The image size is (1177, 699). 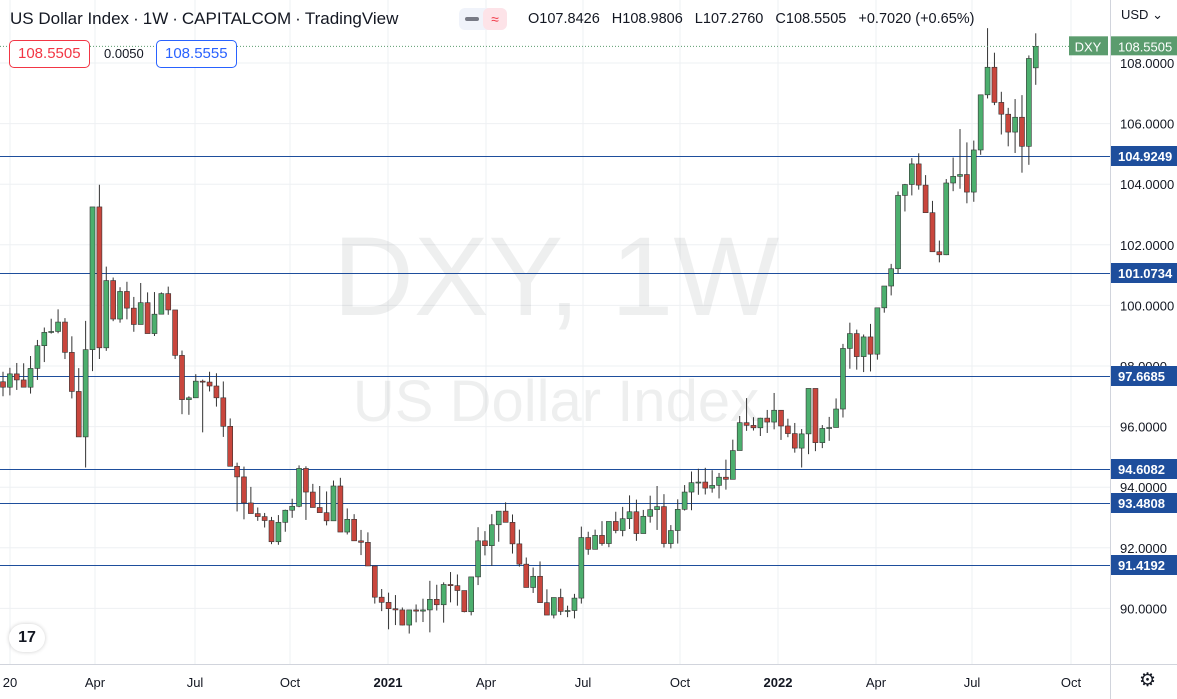 What do you see at coordinates (195, 682) in the screenshot?
I see `time-tick-label: Jul` at bounding box center [195, 682].